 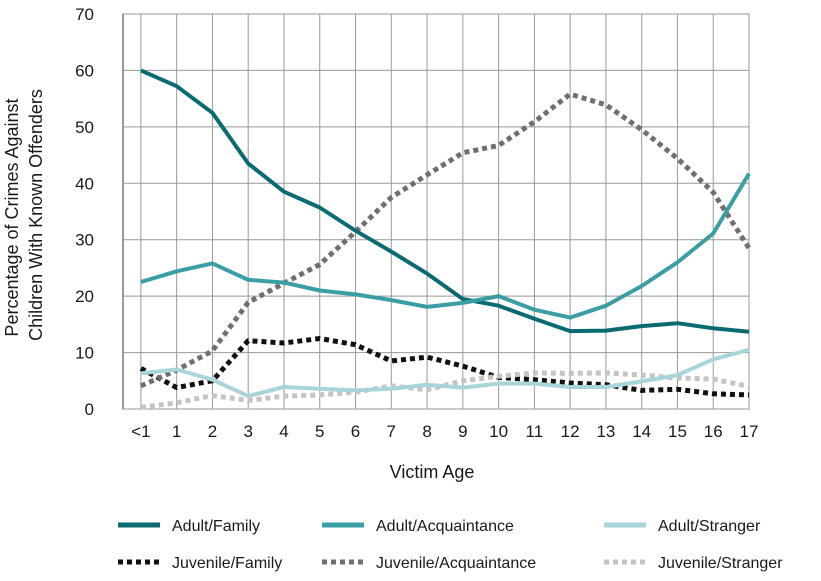 I want to click on x-tick-label: 4, so click(x=283, y=431).